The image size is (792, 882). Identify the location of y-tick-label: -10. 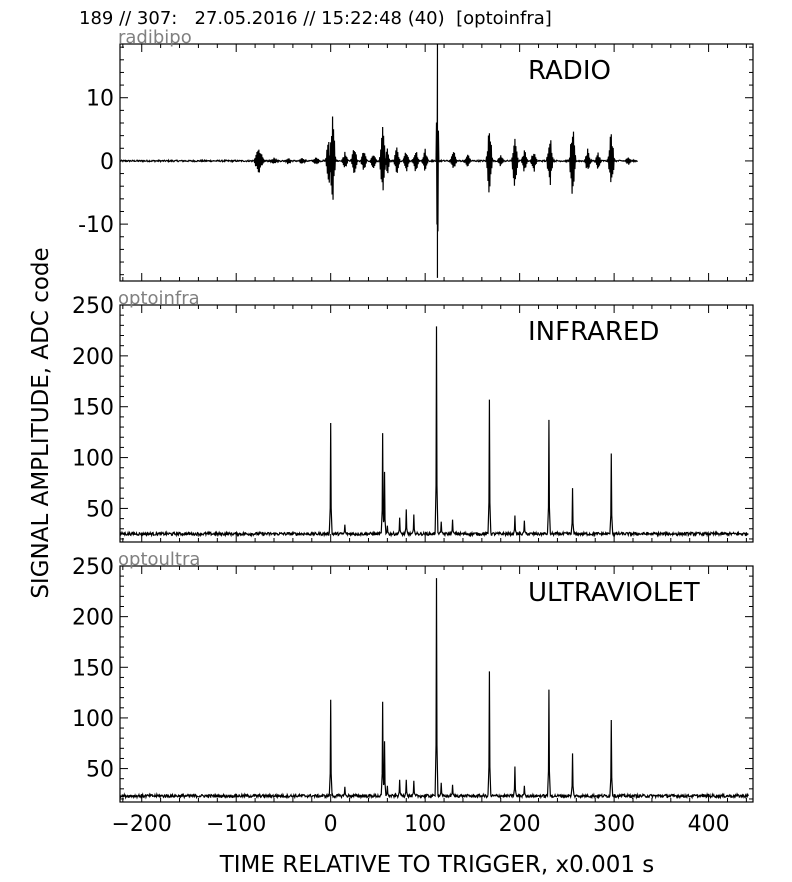
(96, 225).